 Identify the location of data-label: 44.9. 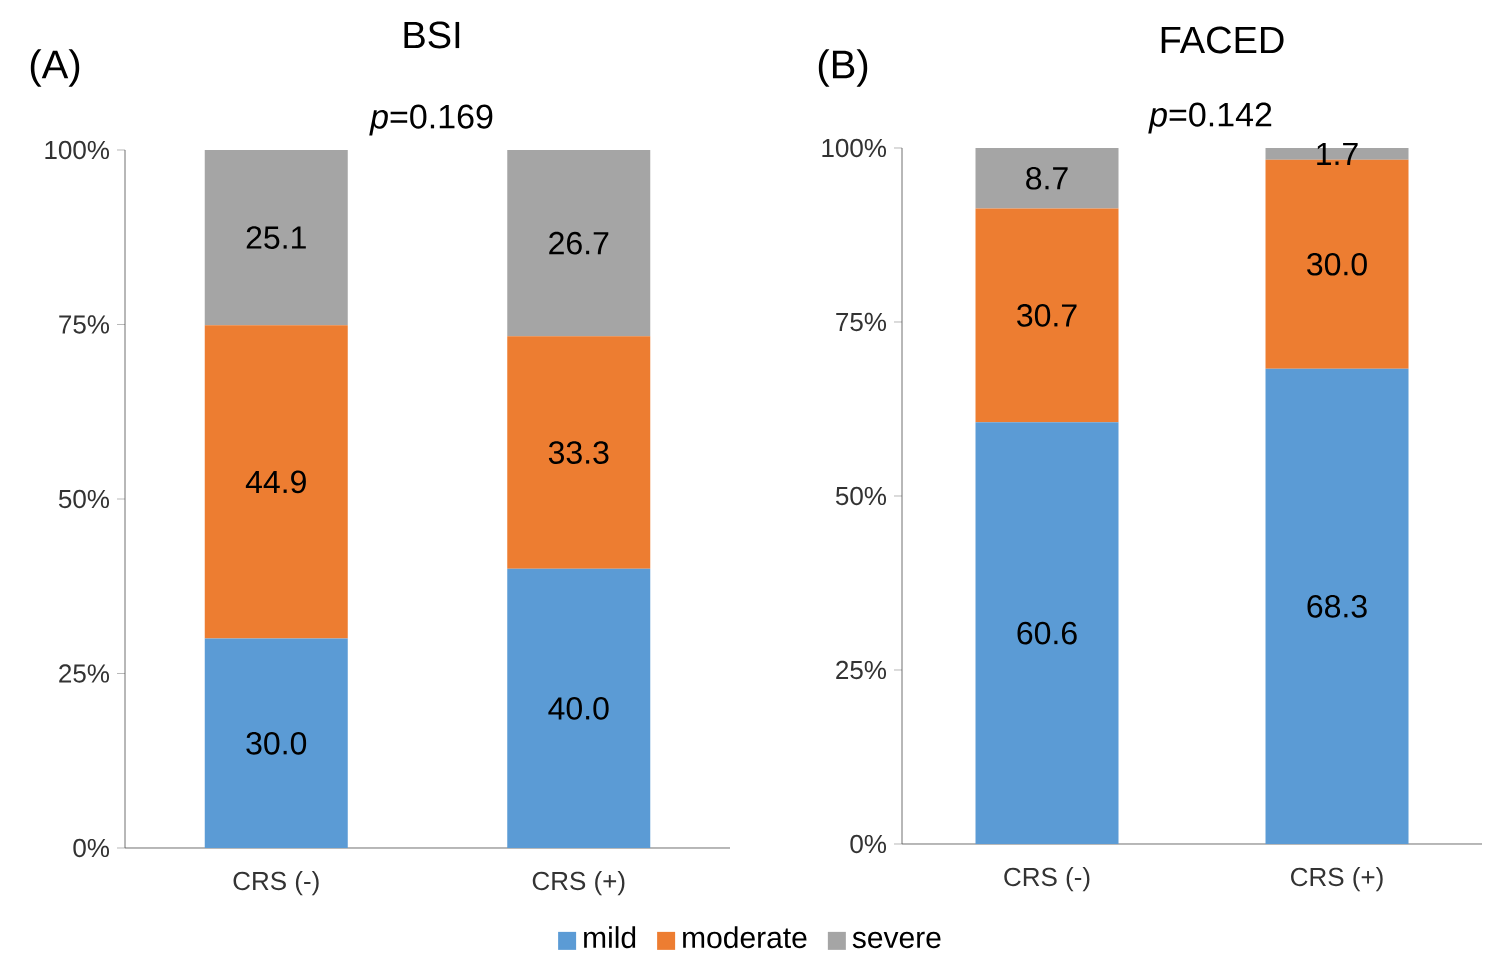
(275, 482).